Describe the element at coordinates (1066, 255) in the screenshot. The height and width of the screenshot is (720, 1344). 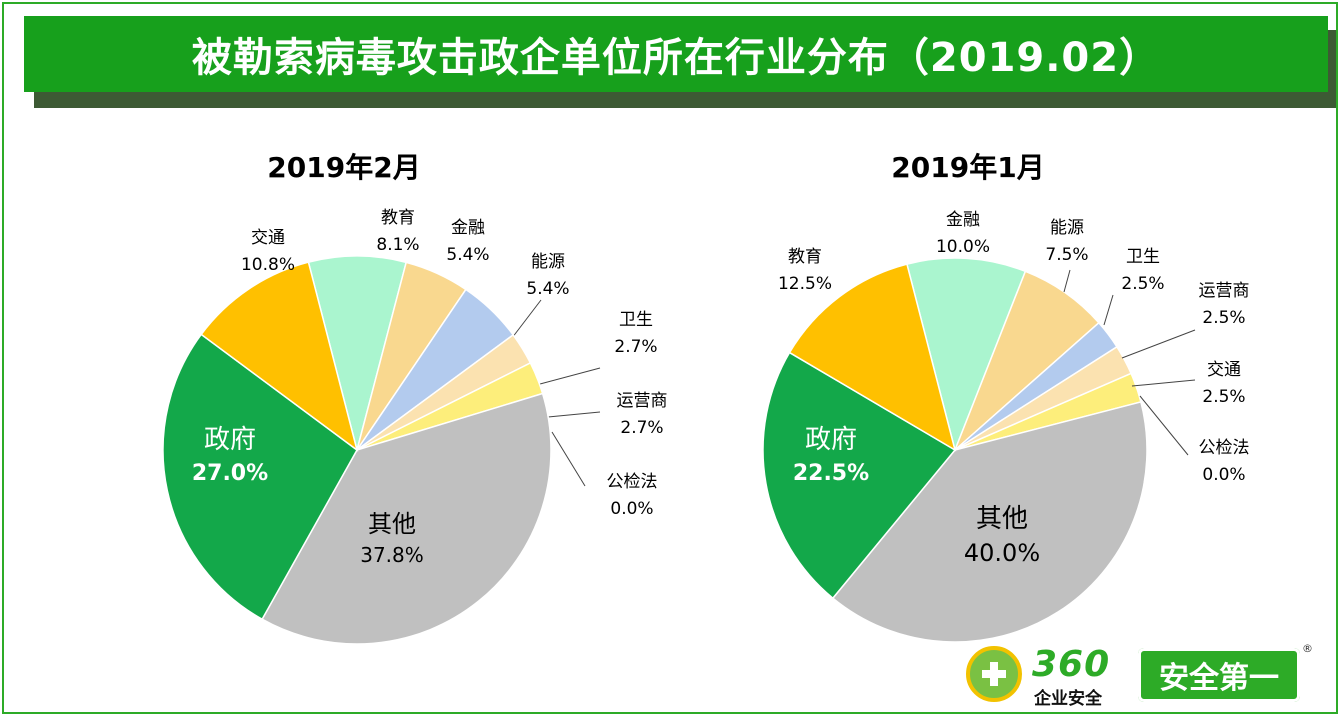
I see `slice-value-energy: 7.5%` at that location.